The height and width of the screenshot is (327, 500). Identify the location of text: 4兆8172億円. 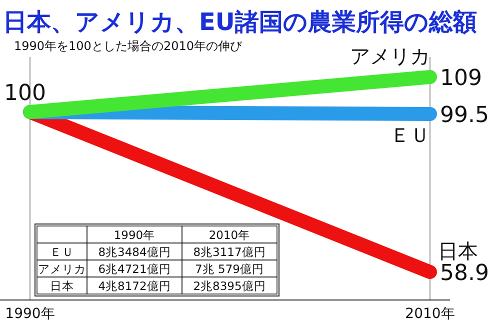
(134, 286).